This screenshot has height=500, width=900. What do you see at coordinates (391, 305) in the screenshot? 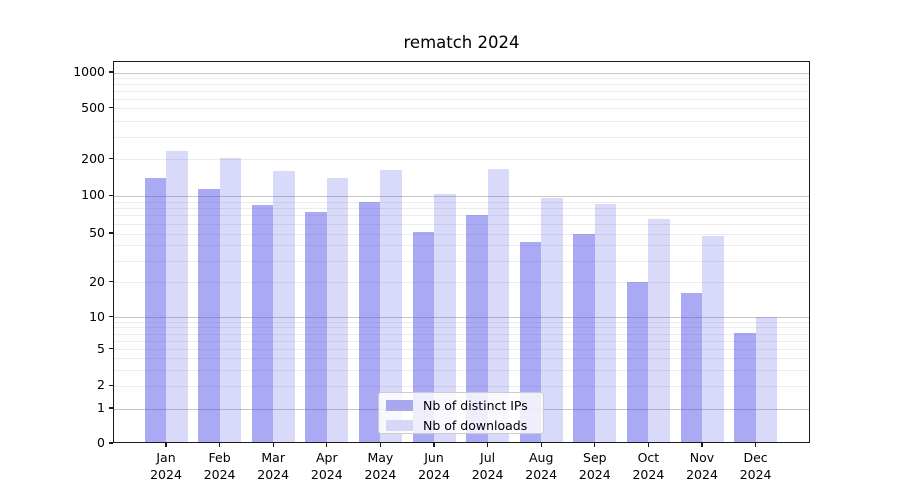
I see `bar-downloads-may` at bounding box center [391, 305].